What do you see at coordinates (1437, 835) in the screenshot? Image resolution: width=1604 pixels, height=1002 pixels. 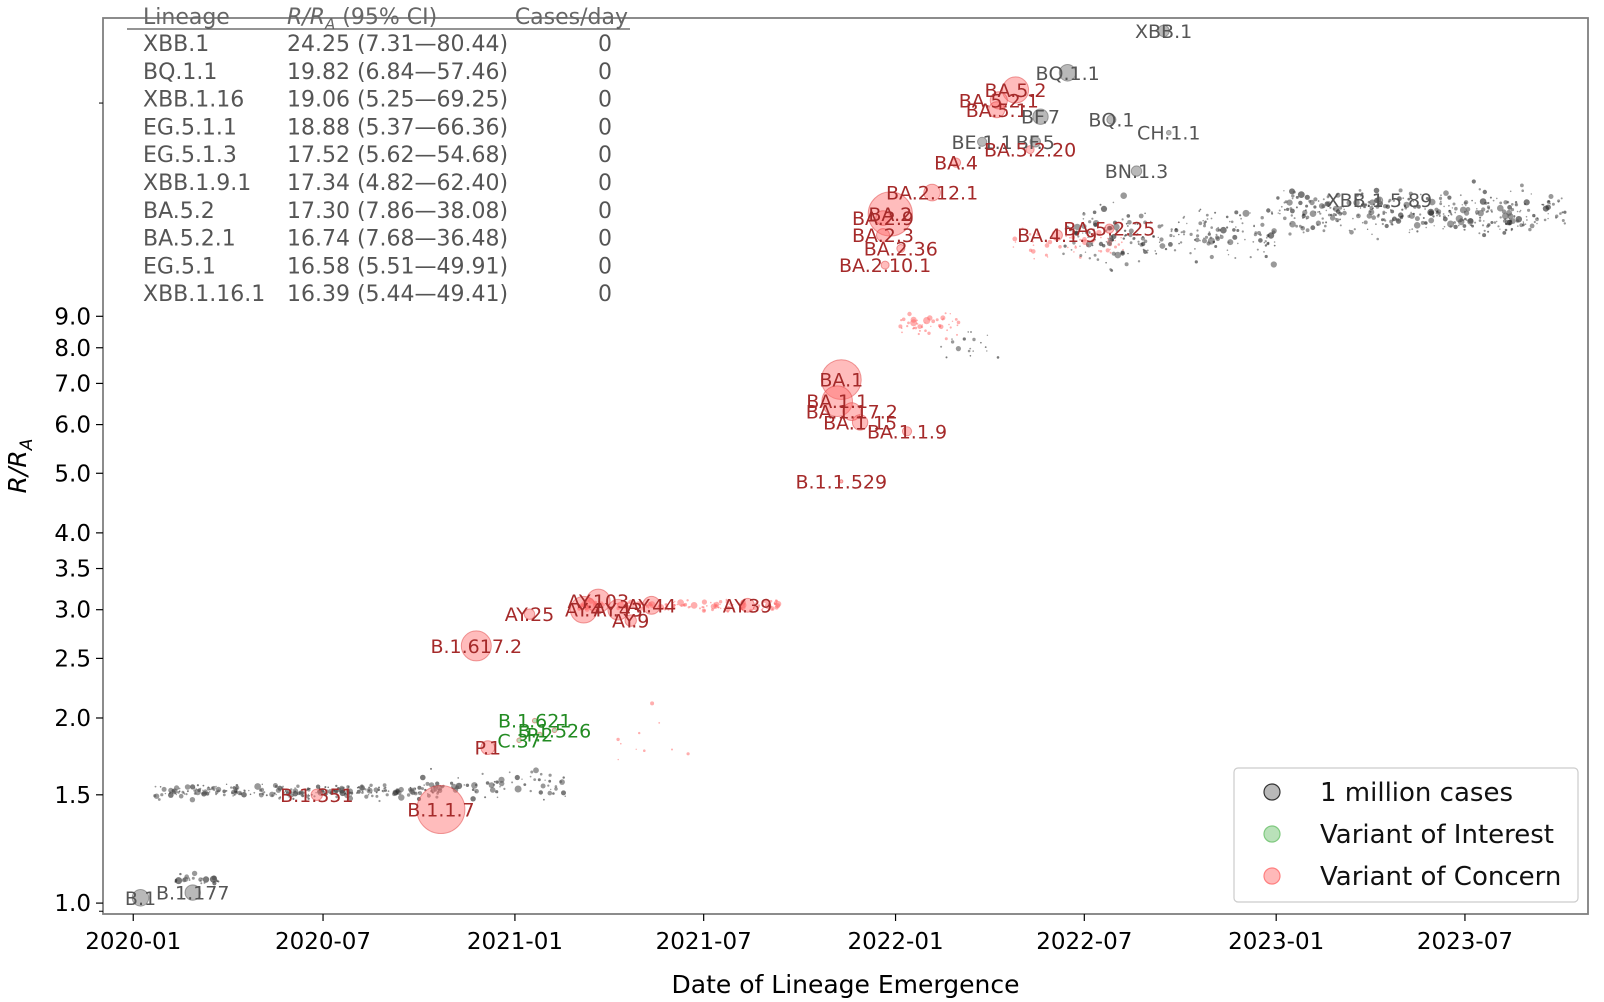 I see `legend-label: Variant of Interest` at bounding box center [1437, 835].